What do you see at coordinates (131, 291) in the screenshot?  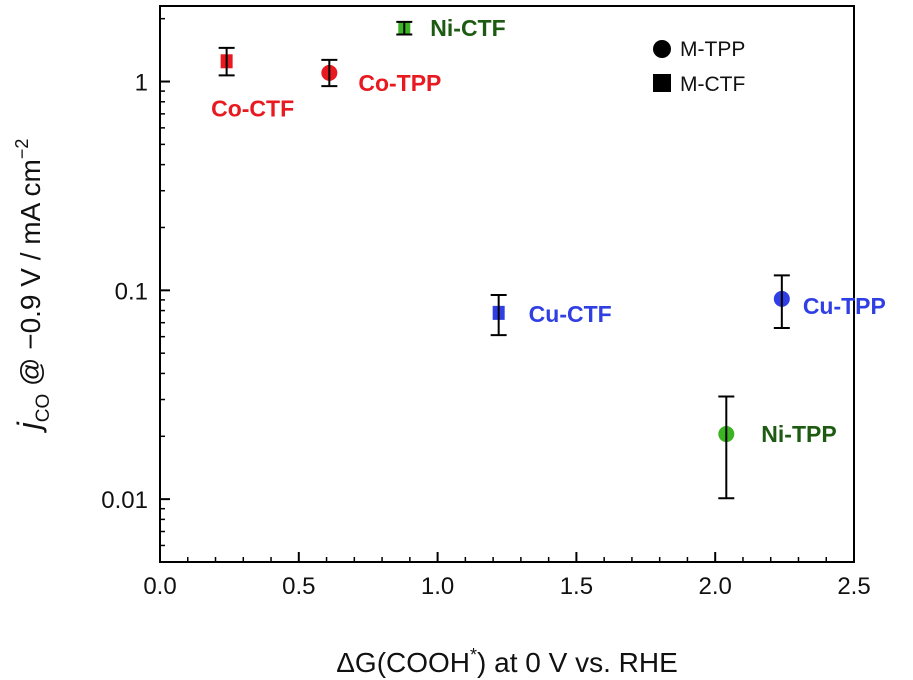 I see `y-tick-label: 0.1` at bounding box center [131, 291].